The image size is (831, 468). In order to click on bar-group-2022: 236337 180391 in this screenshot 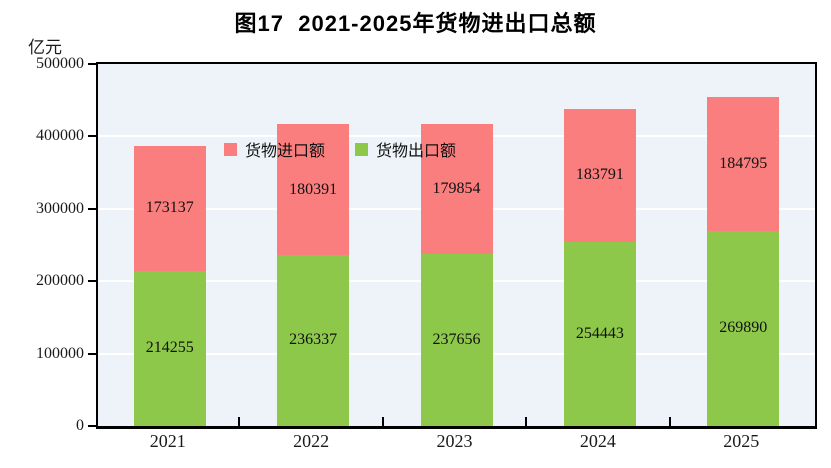, I will do `click(313, 275)`.